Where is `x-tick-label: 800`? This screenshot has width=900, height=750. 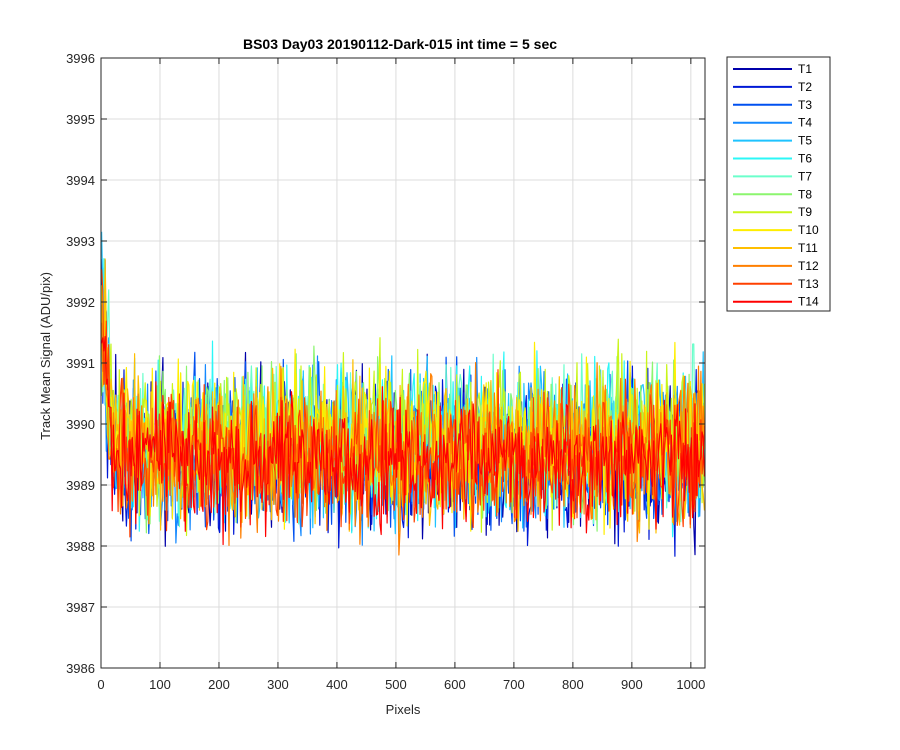 x-tick-label: 800 is located at coordinates (573, 684).